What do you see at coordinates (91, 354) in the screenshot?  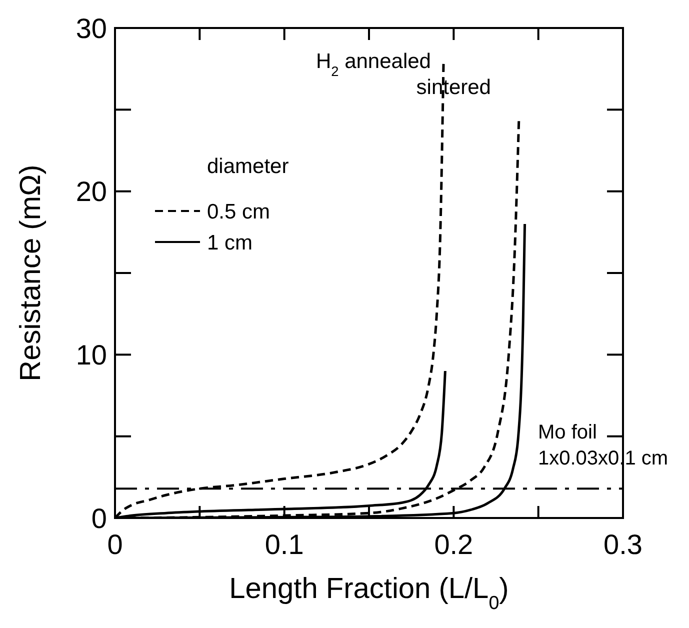 I see `y-tick-label: 10` at bounding box center [91, 354].